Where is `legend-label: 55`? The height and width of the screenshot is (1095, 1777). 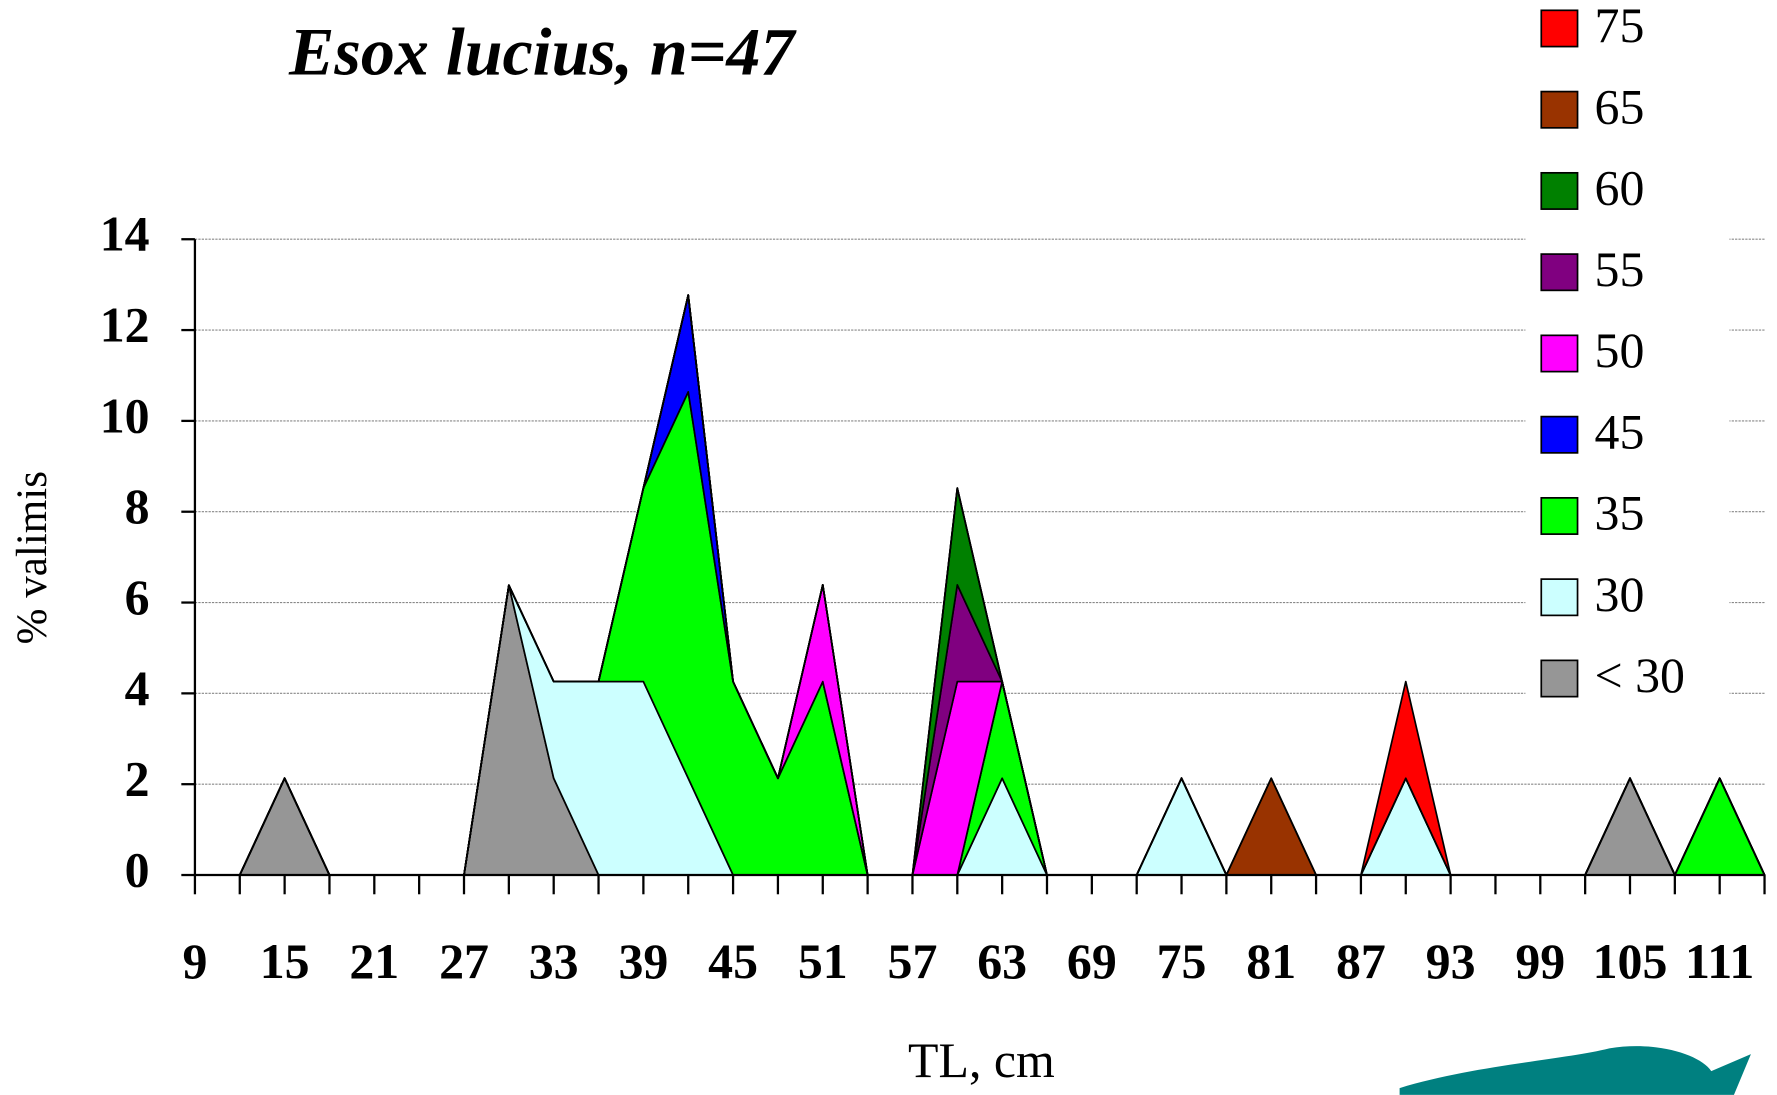 legend-label: 55 is located at coordinates (1620, 269).